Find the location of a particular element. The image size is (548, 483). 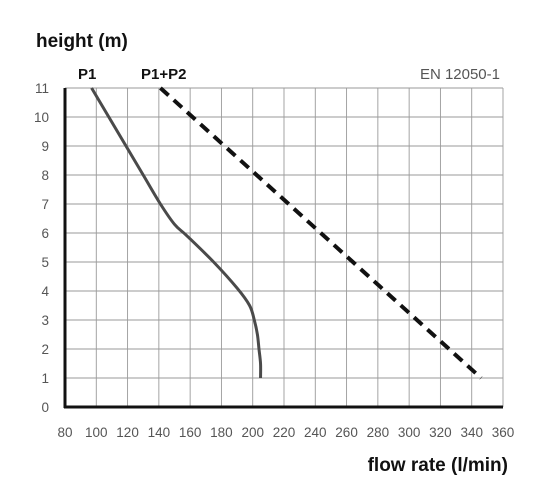

y-tick-label-1: 1 is located at coordinates (45, 378).